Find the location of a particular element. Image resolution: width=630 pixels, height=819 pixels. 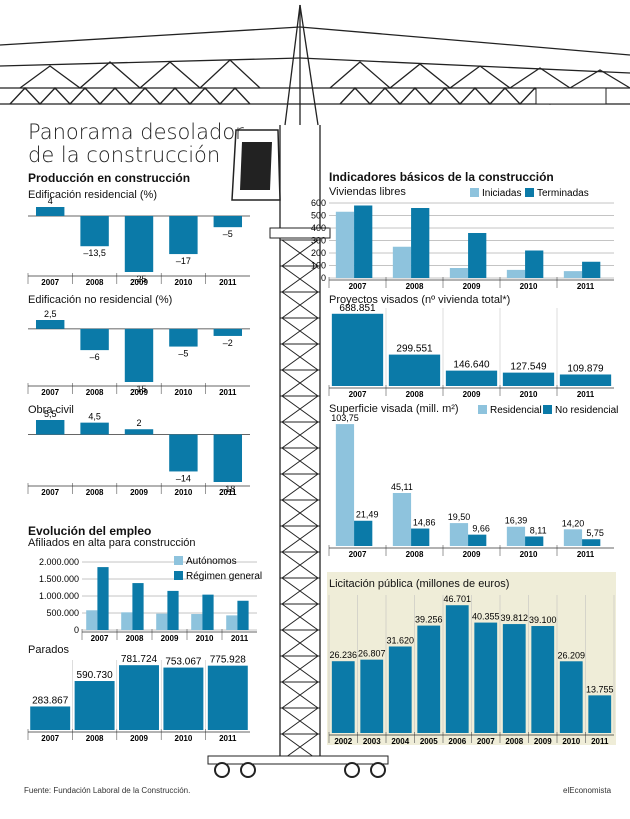

chart-title: Obra civil is located at coordinates (51, 410).